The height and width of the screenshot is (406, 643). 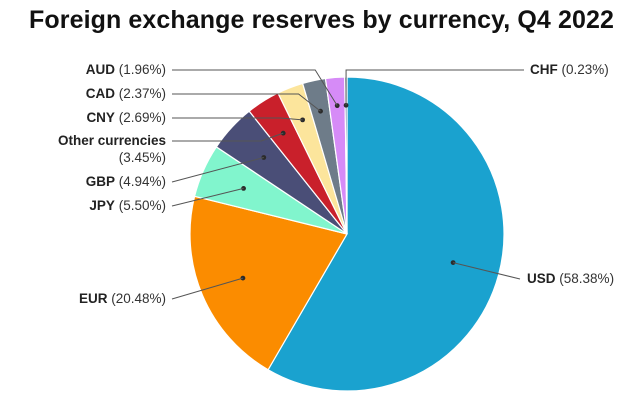 What do you see at coordinates (100, 181) in the screenshot?
I see `slice-name-gbp: GBP` at bounding box center [100, 181].